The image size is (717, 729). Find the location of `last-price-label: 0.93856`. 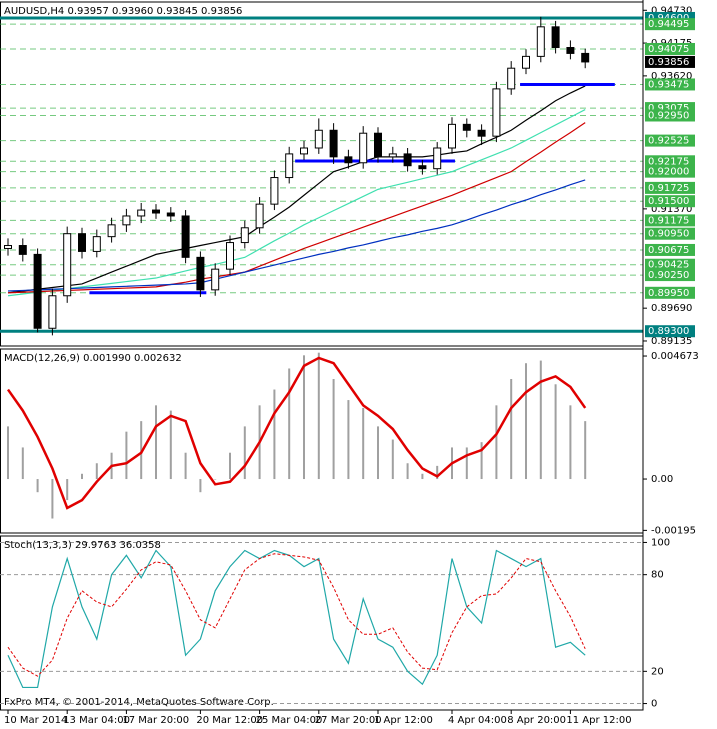

last-price-label: 0.93856 is located at coordinates (668, 62).